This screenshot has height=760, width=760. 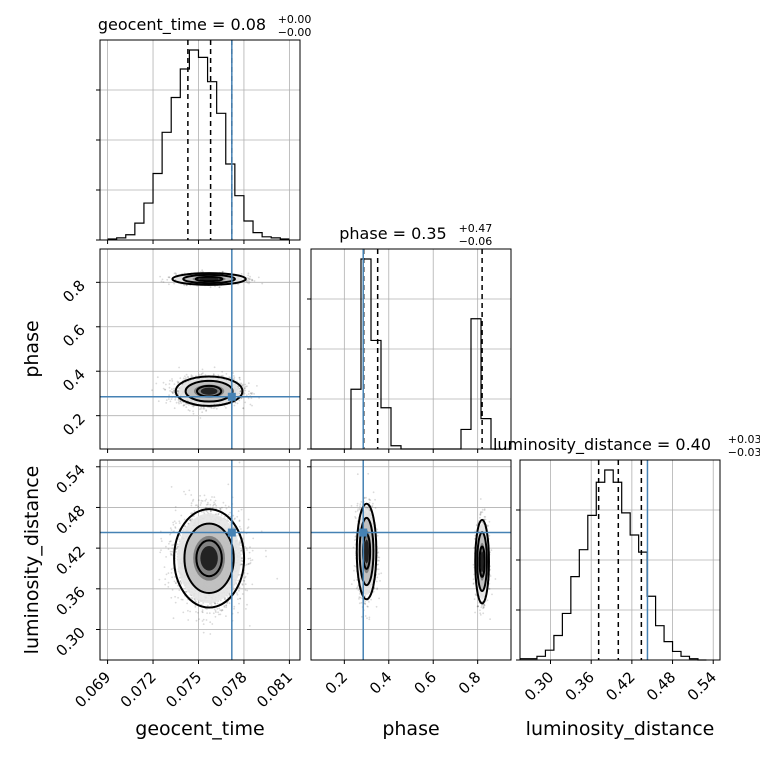 What do you see at coordinates (295, 19) in the screenshot?
I see `title-plus: +0.00` at bounding box center [295, 19].